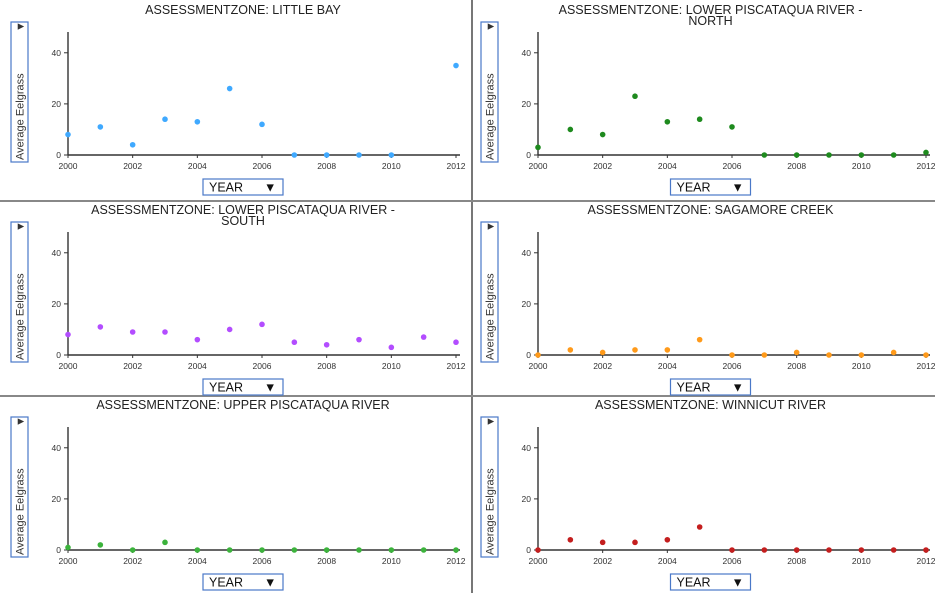 Image resolution: width=935 pixels, height=593 pixels. What do you see at coordinates (710, 21) in the screenshot?
I see `chart-title: NORTH` at bounding box center [710, 21].